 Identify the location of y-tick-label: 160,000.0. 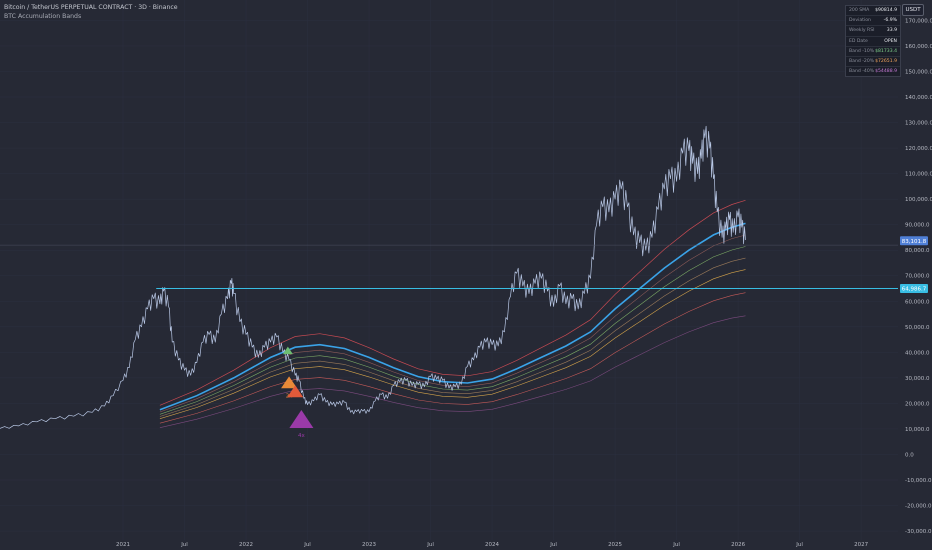
(918, 47).